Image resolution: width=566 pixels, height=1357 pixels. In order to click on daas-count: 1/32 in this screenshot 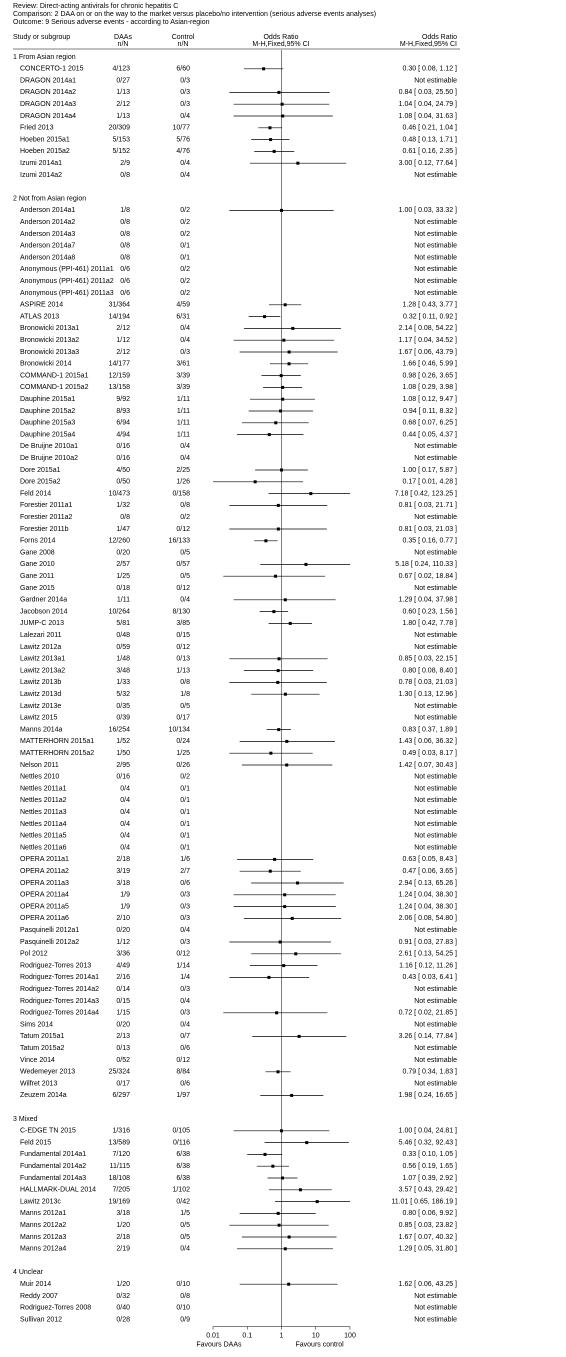, I will do `click(123, 505)`.